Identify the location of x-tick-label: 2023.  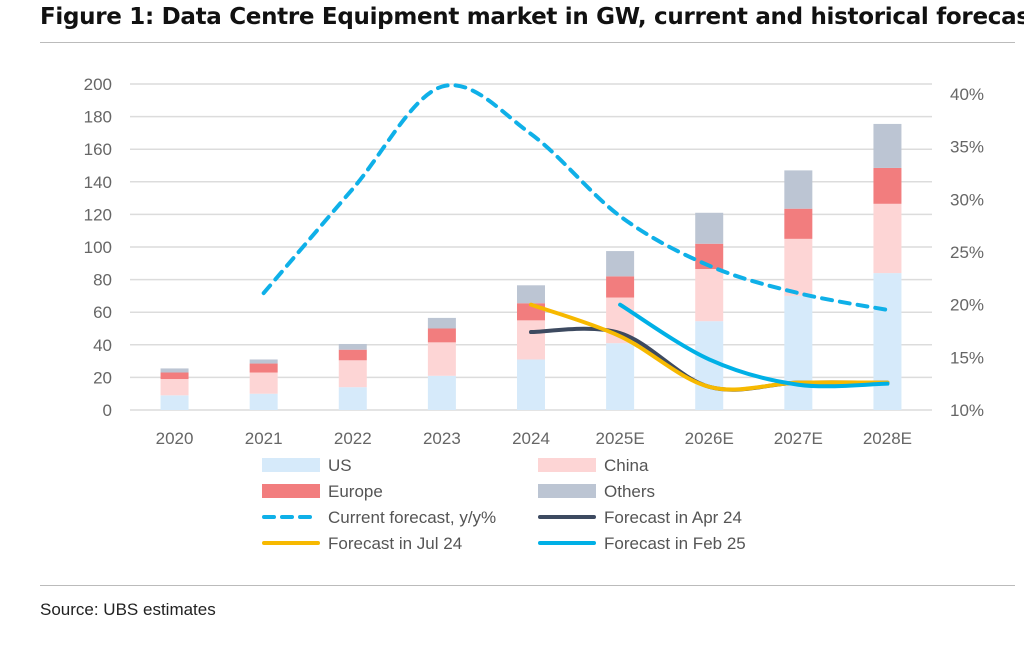
(442, 438).